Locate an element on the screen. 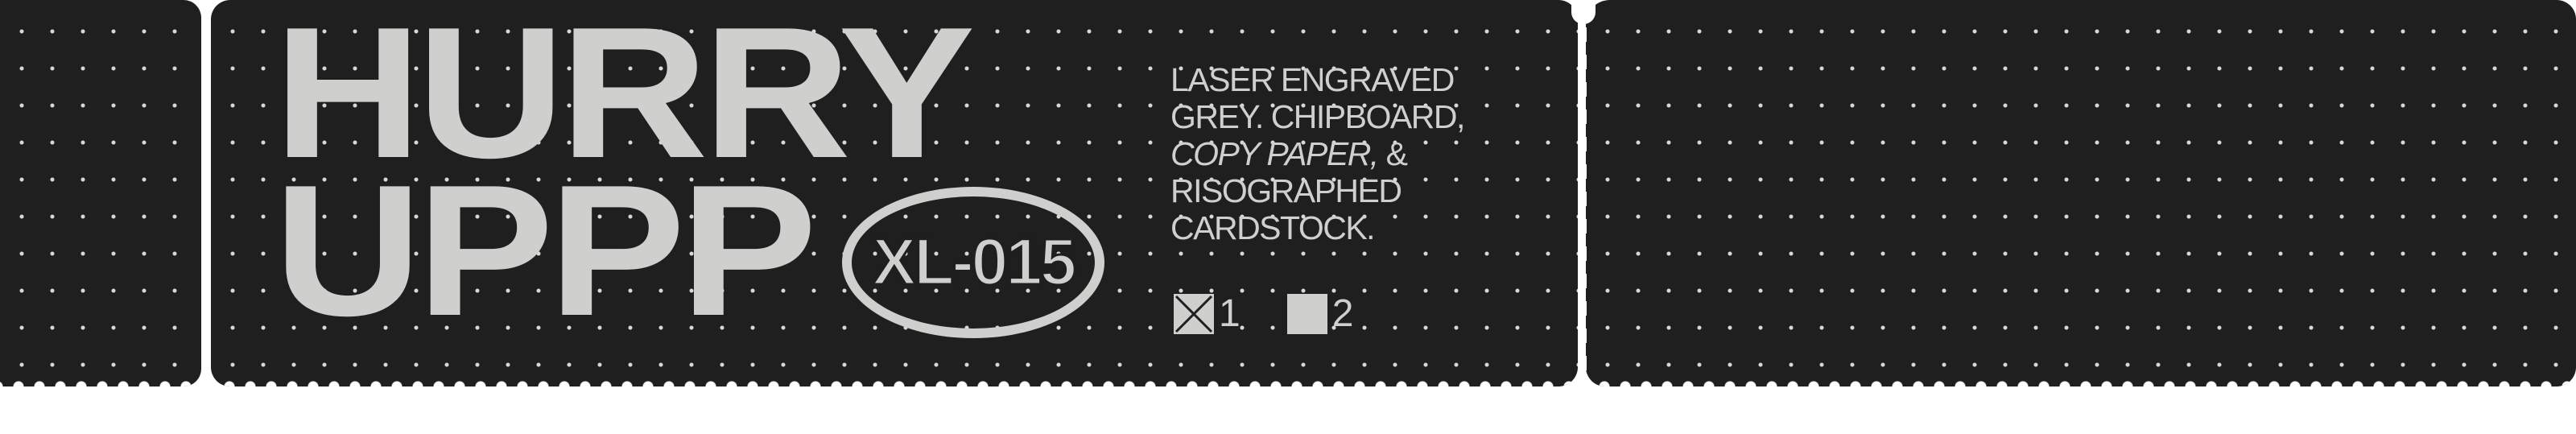 This screenshot has height=434, width=2576. option-2-label: 2 is located at coordinates (1342, 314).